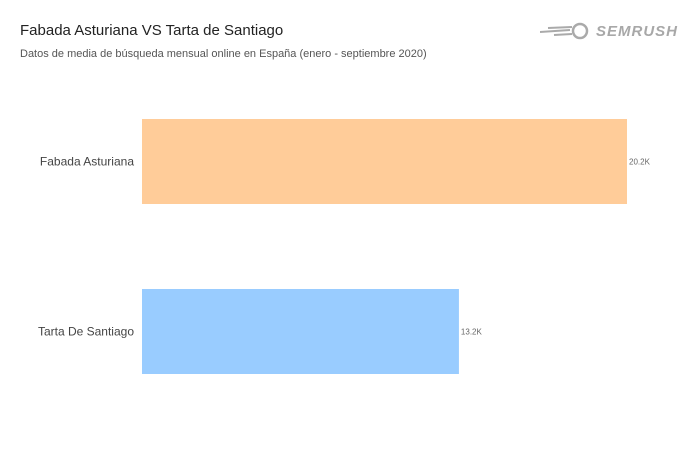  Describe the element at coordinates (87, 162) in the screenshot. I see `category-label: Fabada Asturiana` at that location.